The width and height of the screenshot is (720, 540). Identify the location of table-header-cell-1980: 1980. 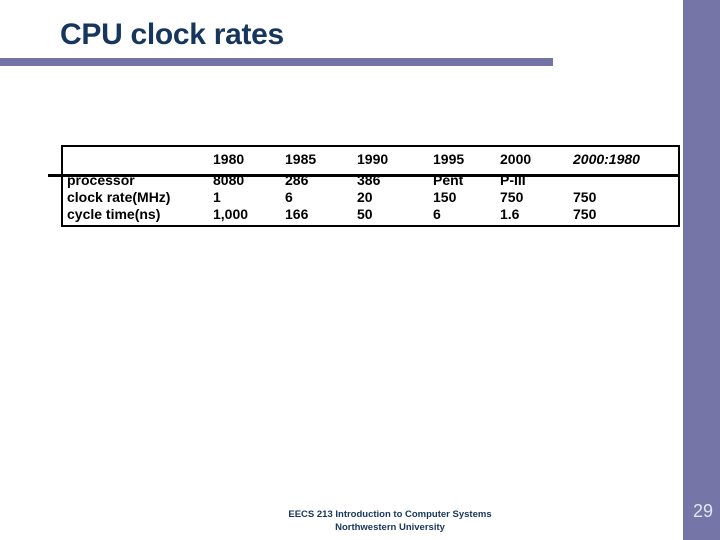
(229, 159).